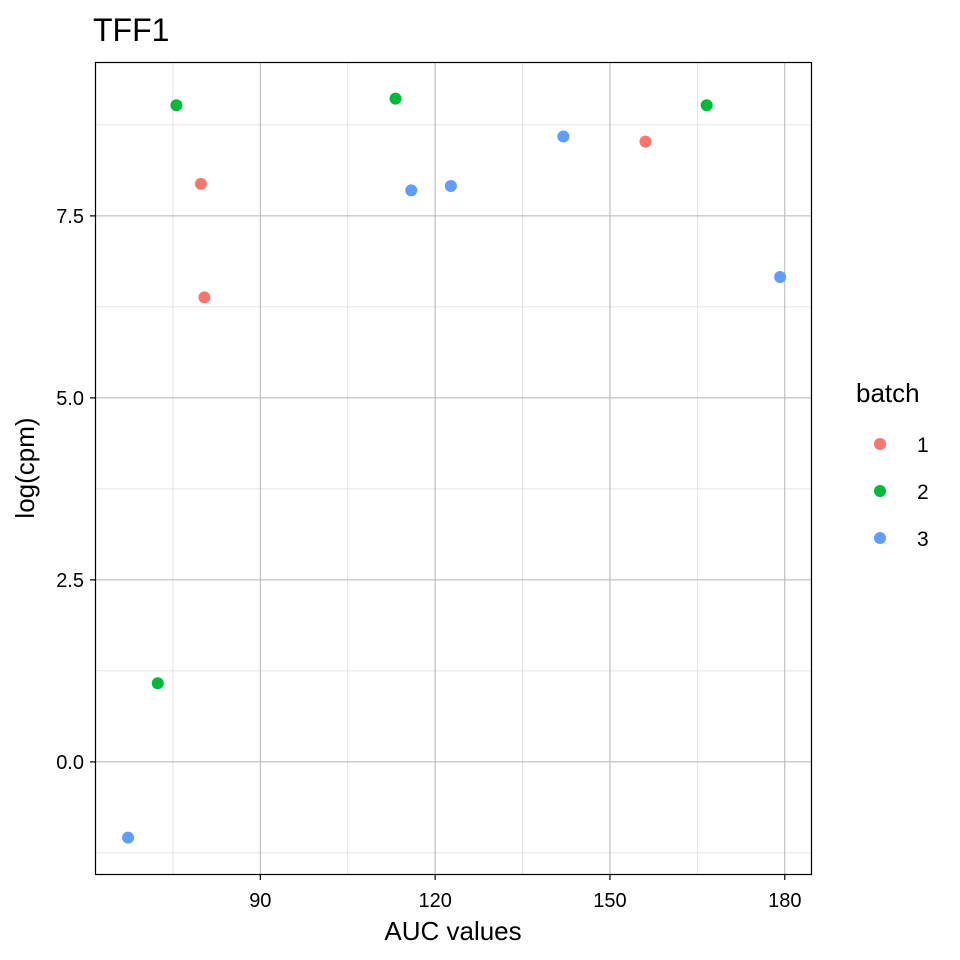 Image resolution: width=960 pixels, height=960 pixels. What do you see at coordinates (434, 901) in the screenshot?
I see `x-tick-label: 120` at bounding box center [434, 901].